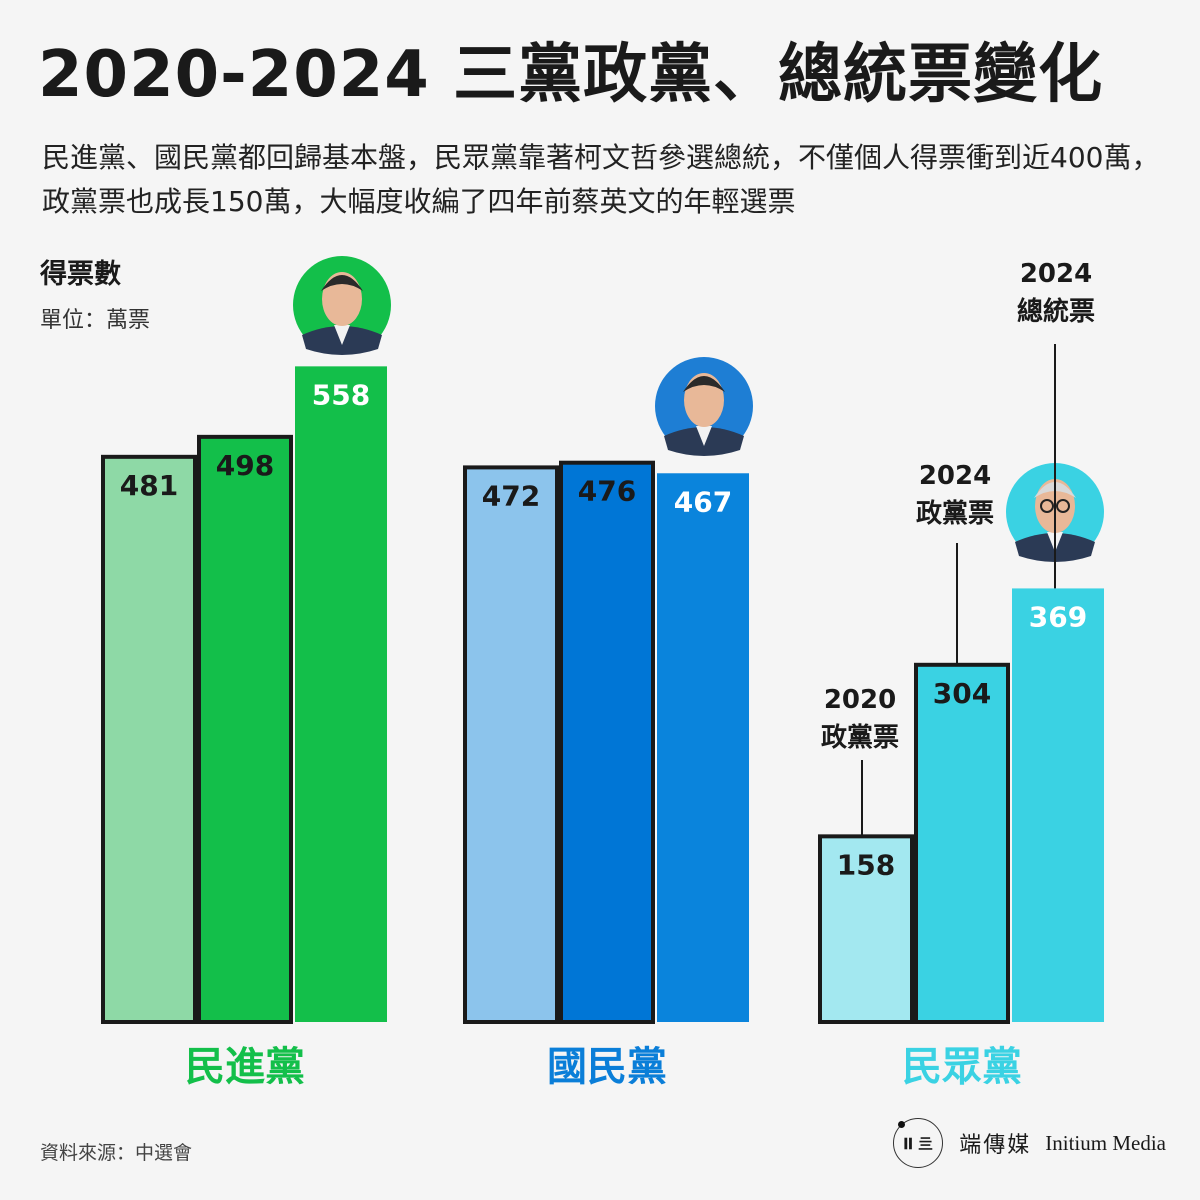 Image resolution: width=1200 pixels, height=1200 pixels. Describe the element at coordinates (607, 1067) in the screenshot. I see `category-label: 國民黨` at that location.